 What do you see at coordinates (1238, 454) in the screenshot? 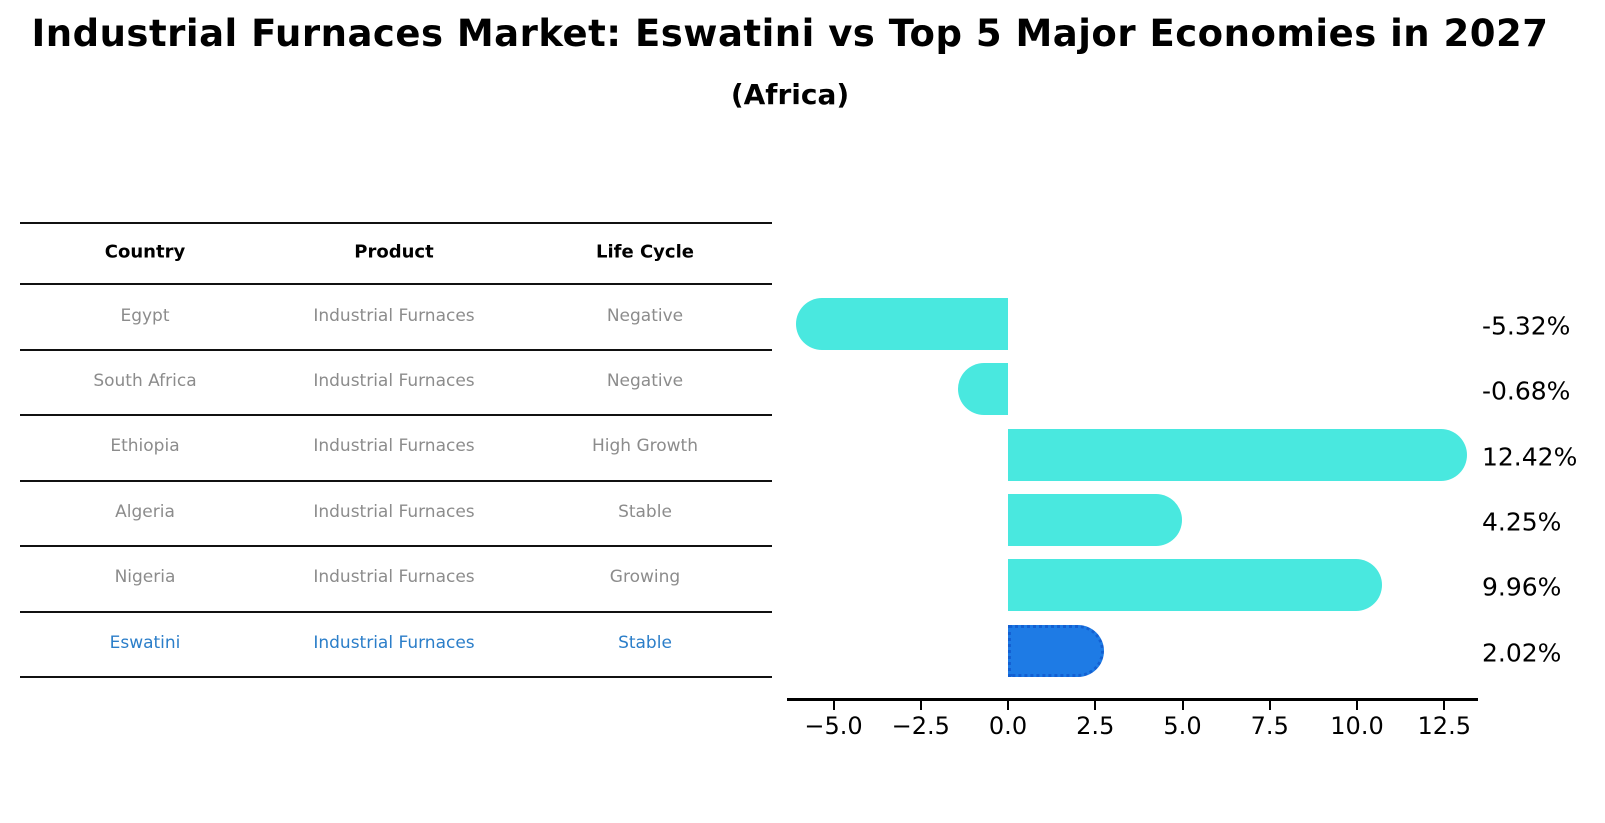
I see `bar-ethiopia` at bounding box center [1238, 454].